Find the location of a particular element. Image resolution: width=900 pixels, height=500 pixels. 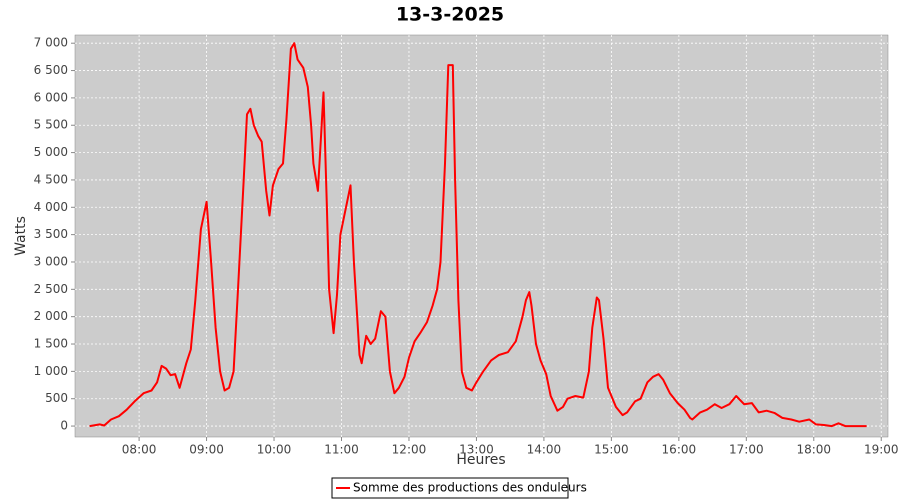

x-tick-label: 14:00 is located at coordinates (544, 450).